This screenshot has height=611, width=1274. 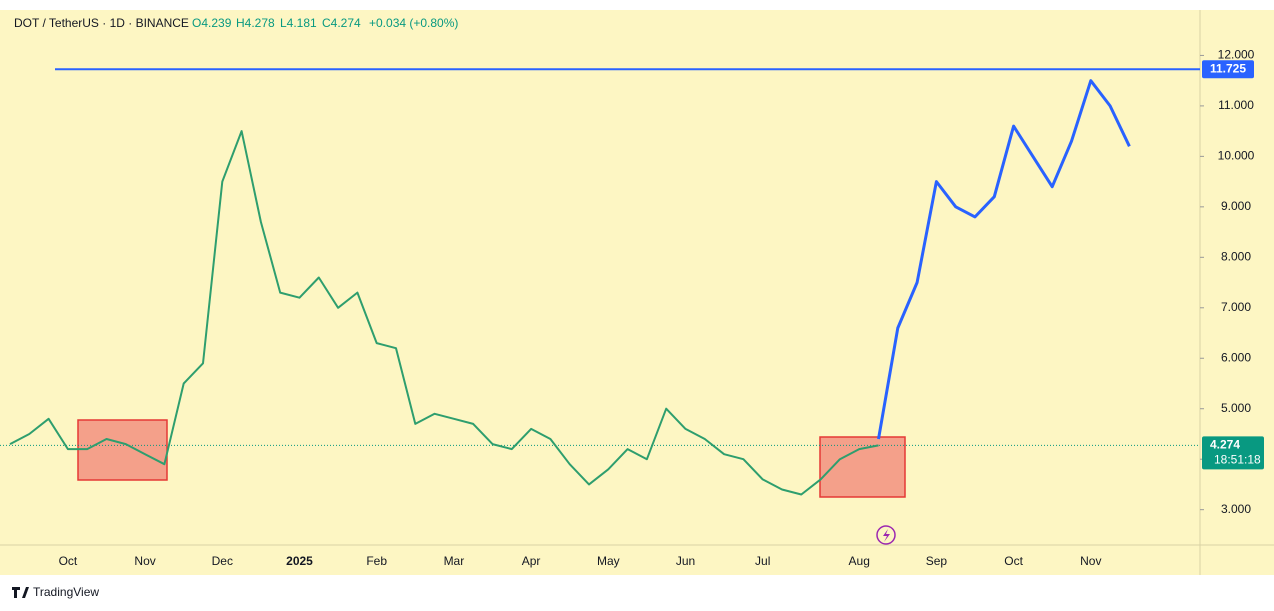 I want to click on event-icon, so click(x=886, y=535).